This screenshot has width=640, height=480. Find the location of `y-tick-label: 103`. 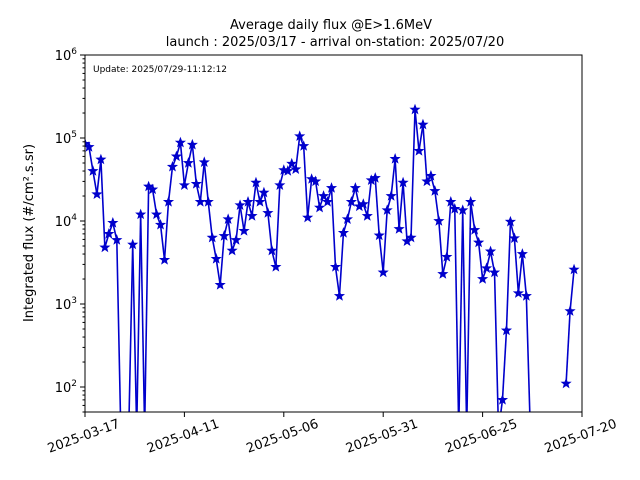

y-tick-label: 103 is located at coordinates (66, 304).